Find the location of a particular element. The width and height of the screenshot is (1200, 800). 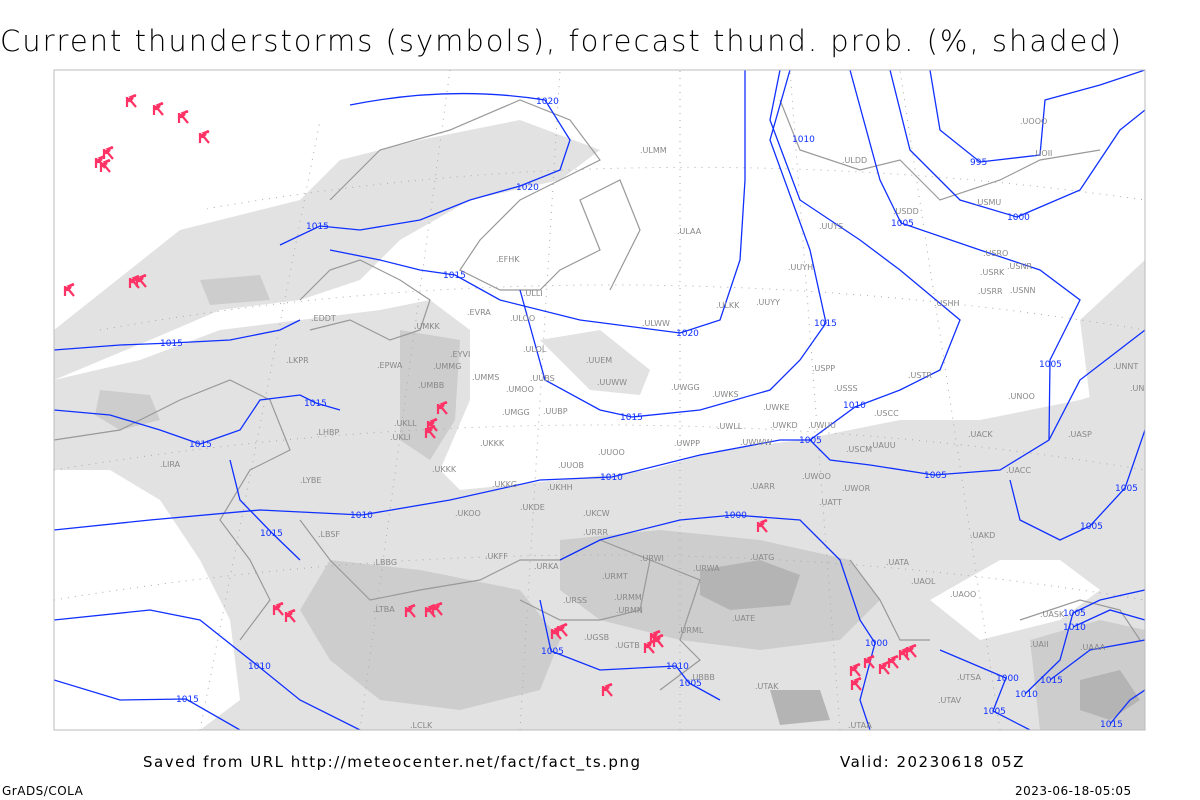

station-label: .URSS is located at coordinates (575, 600).